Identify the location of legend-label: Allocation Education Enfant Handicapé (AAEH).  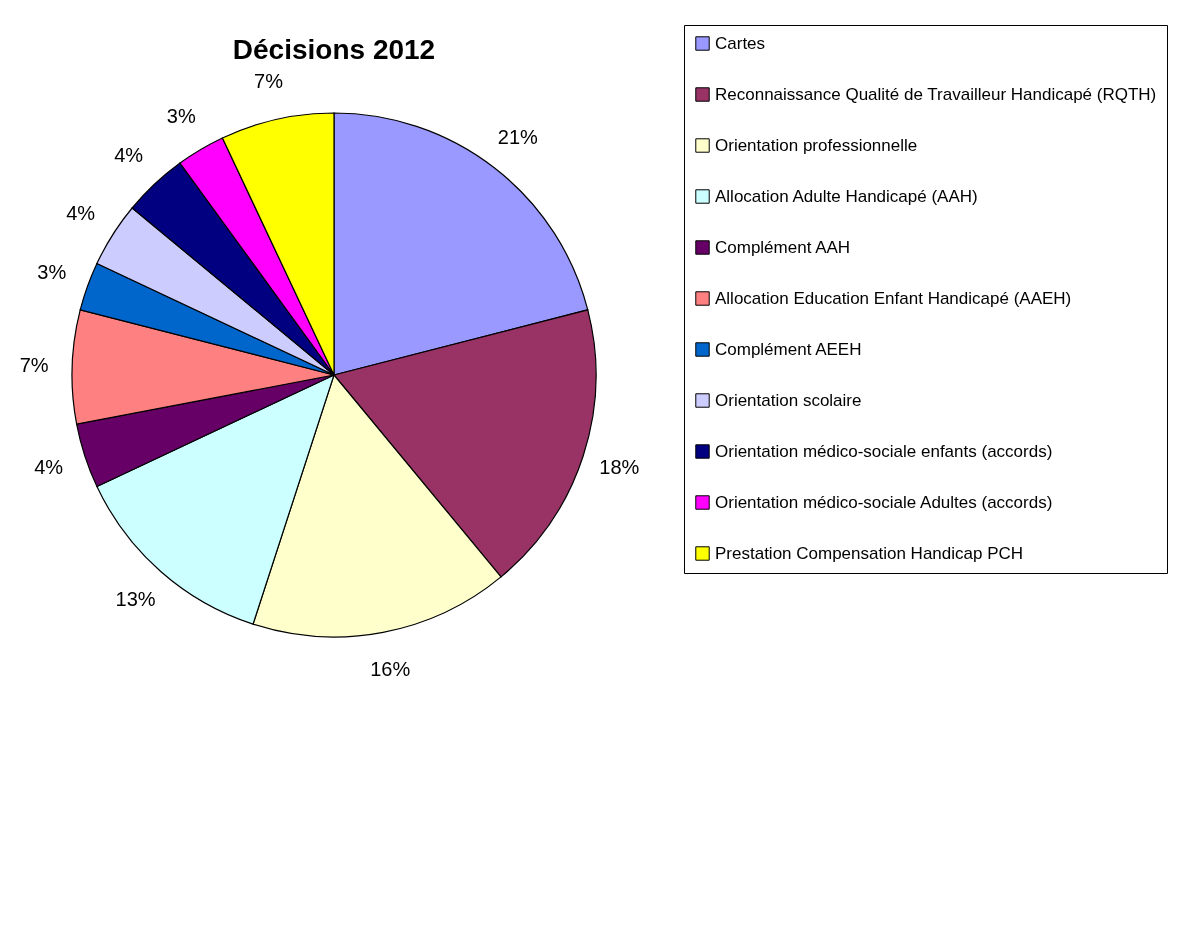
(893, 298).